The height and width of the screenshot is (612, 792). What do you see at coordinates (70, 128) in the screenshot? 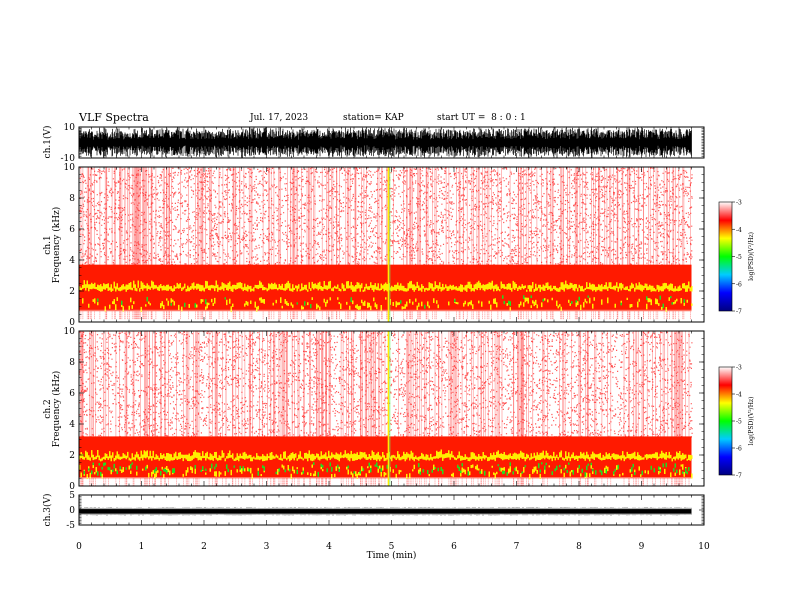
I see `ch1-waveform-ytick-label: 10` at bounding box center [70, 128].